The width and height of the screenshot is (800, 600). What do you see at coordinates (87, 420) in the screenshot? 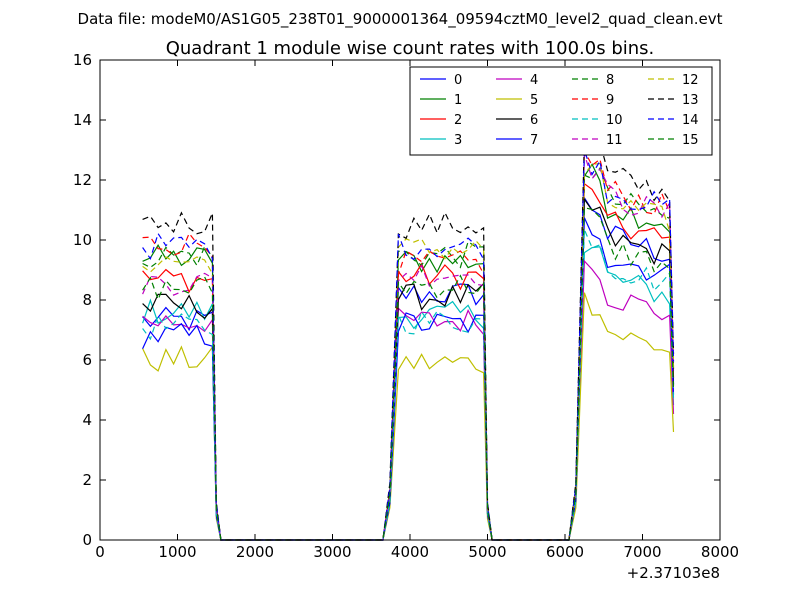
I see `y-tick-label: 4` at bounding box center [87, 420].